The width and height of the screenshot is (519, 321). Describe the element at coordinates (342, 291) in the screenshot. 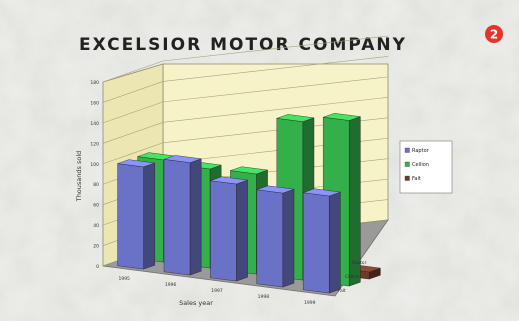

I see `series-axis-label: Falt` at that location.